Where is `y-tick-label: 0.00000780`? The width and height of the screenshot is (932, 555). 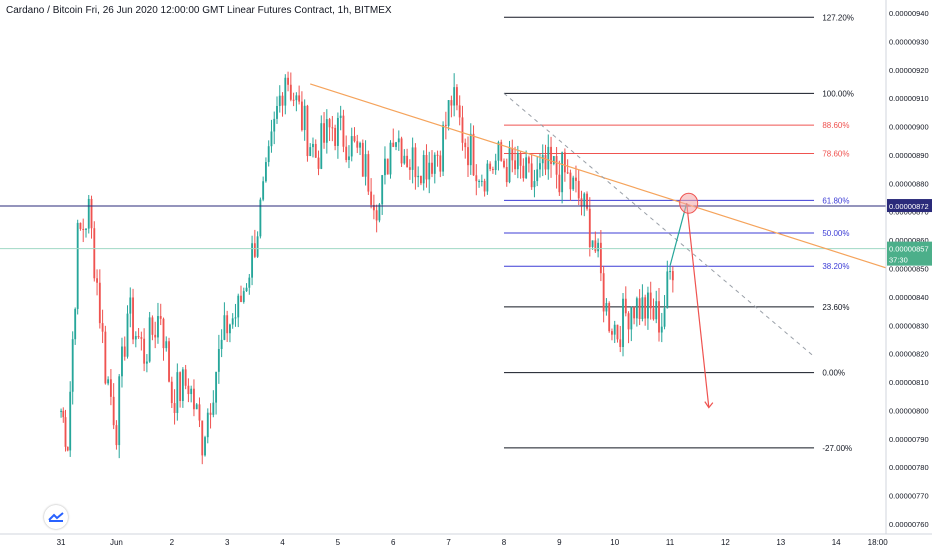 y-tick-label: 0.00000780 is located at coordinates (909, 467).